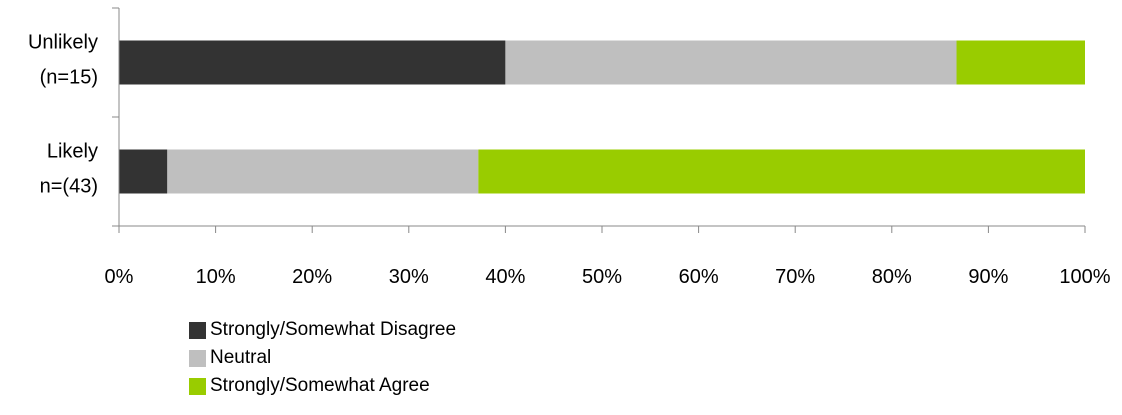 This screenshot has height=415, width=1122. Describe the element at coordinates (72, 152) in the screenshot. I see `category-label-line: Likely` at that location.